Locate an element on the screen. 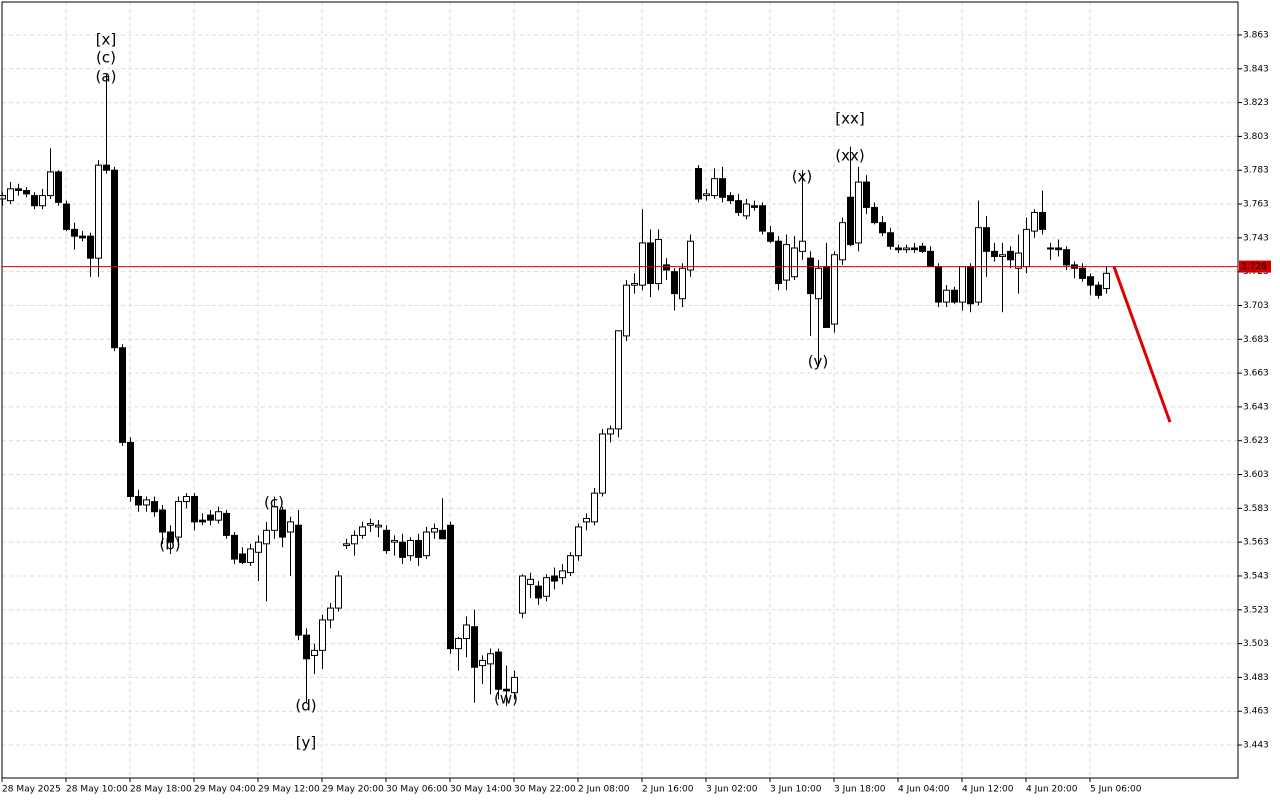 This screenshot has height=800, width=1280. y-tick-label: 3.663 is located at coordinates (1256, 374).